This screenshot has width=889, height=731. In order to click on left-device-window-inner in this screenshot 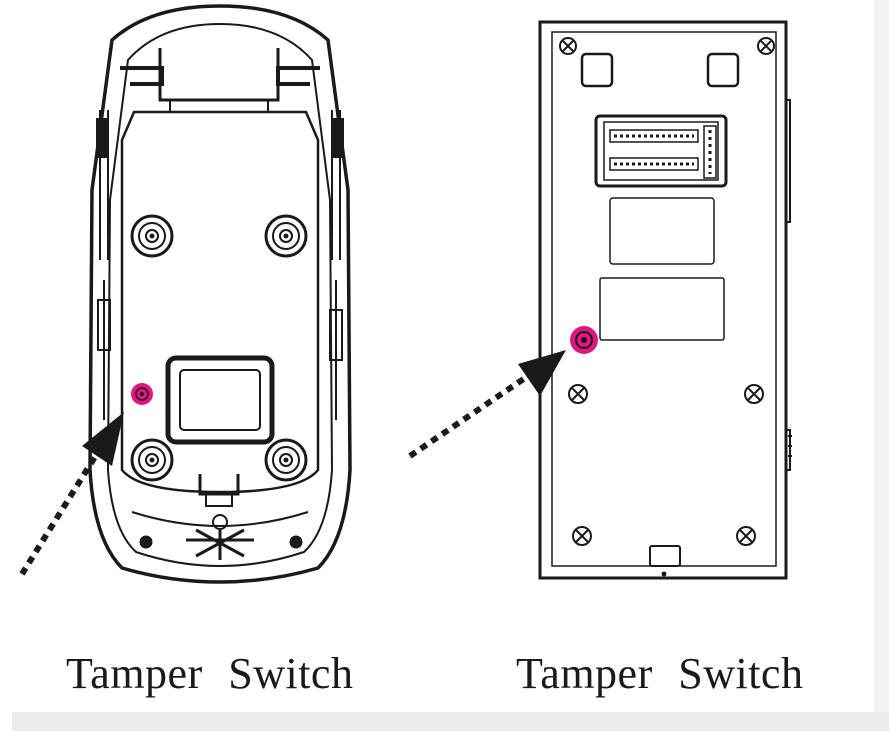, I will do `click(220, 400)`.